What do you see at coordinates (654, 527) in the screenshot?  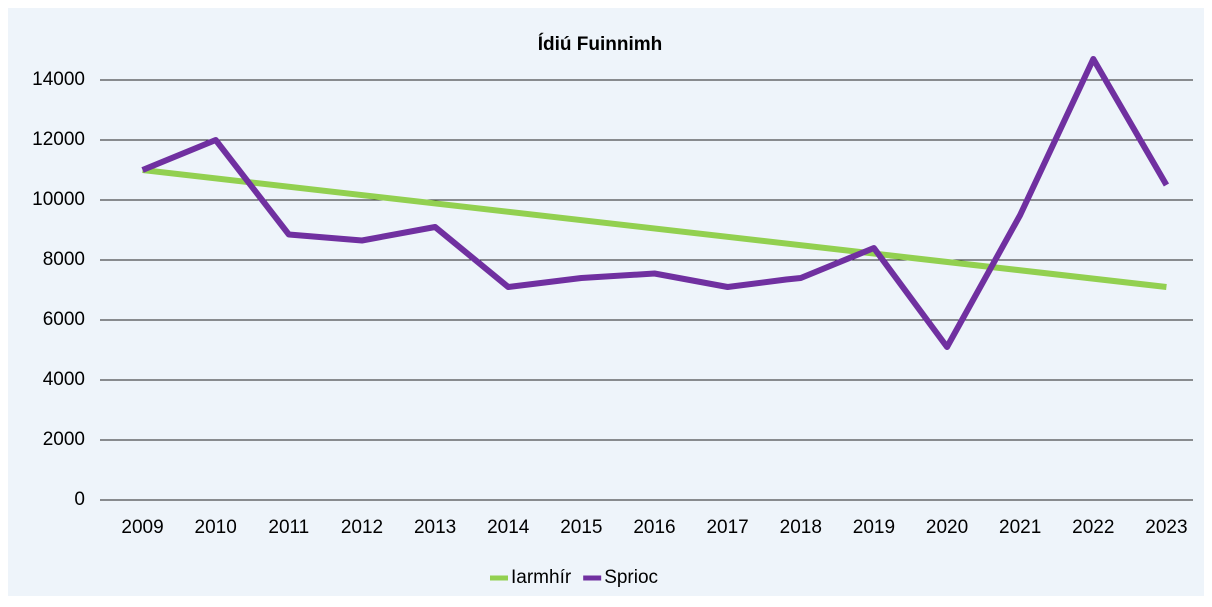 I see `x-tick-label: 2016` at bounding box center [654, 527].